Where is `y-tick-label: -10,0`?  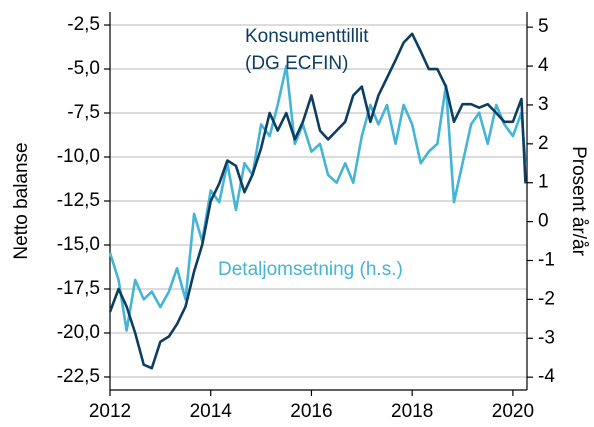 y-tick-label: -10,0 is located at coordinates (78, 156).